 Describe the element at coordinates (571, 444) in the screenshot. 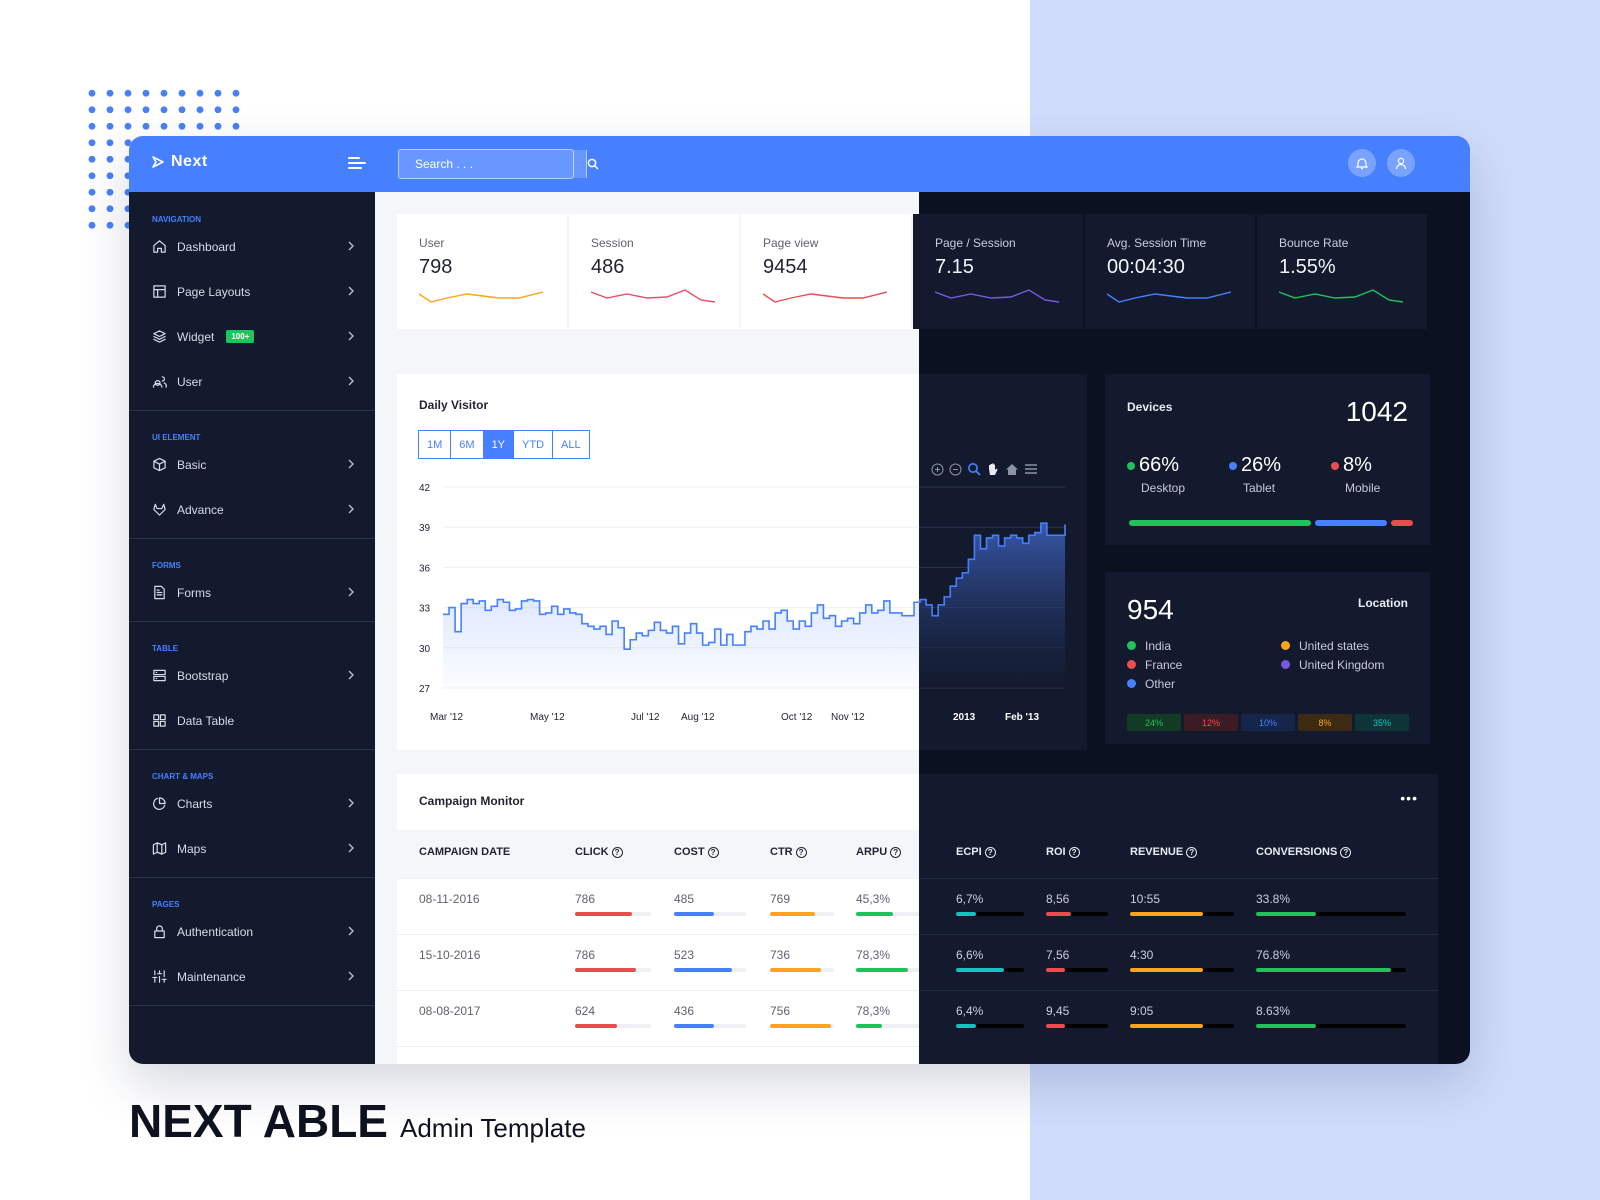

I see `range-button-all: ALL` at that location.